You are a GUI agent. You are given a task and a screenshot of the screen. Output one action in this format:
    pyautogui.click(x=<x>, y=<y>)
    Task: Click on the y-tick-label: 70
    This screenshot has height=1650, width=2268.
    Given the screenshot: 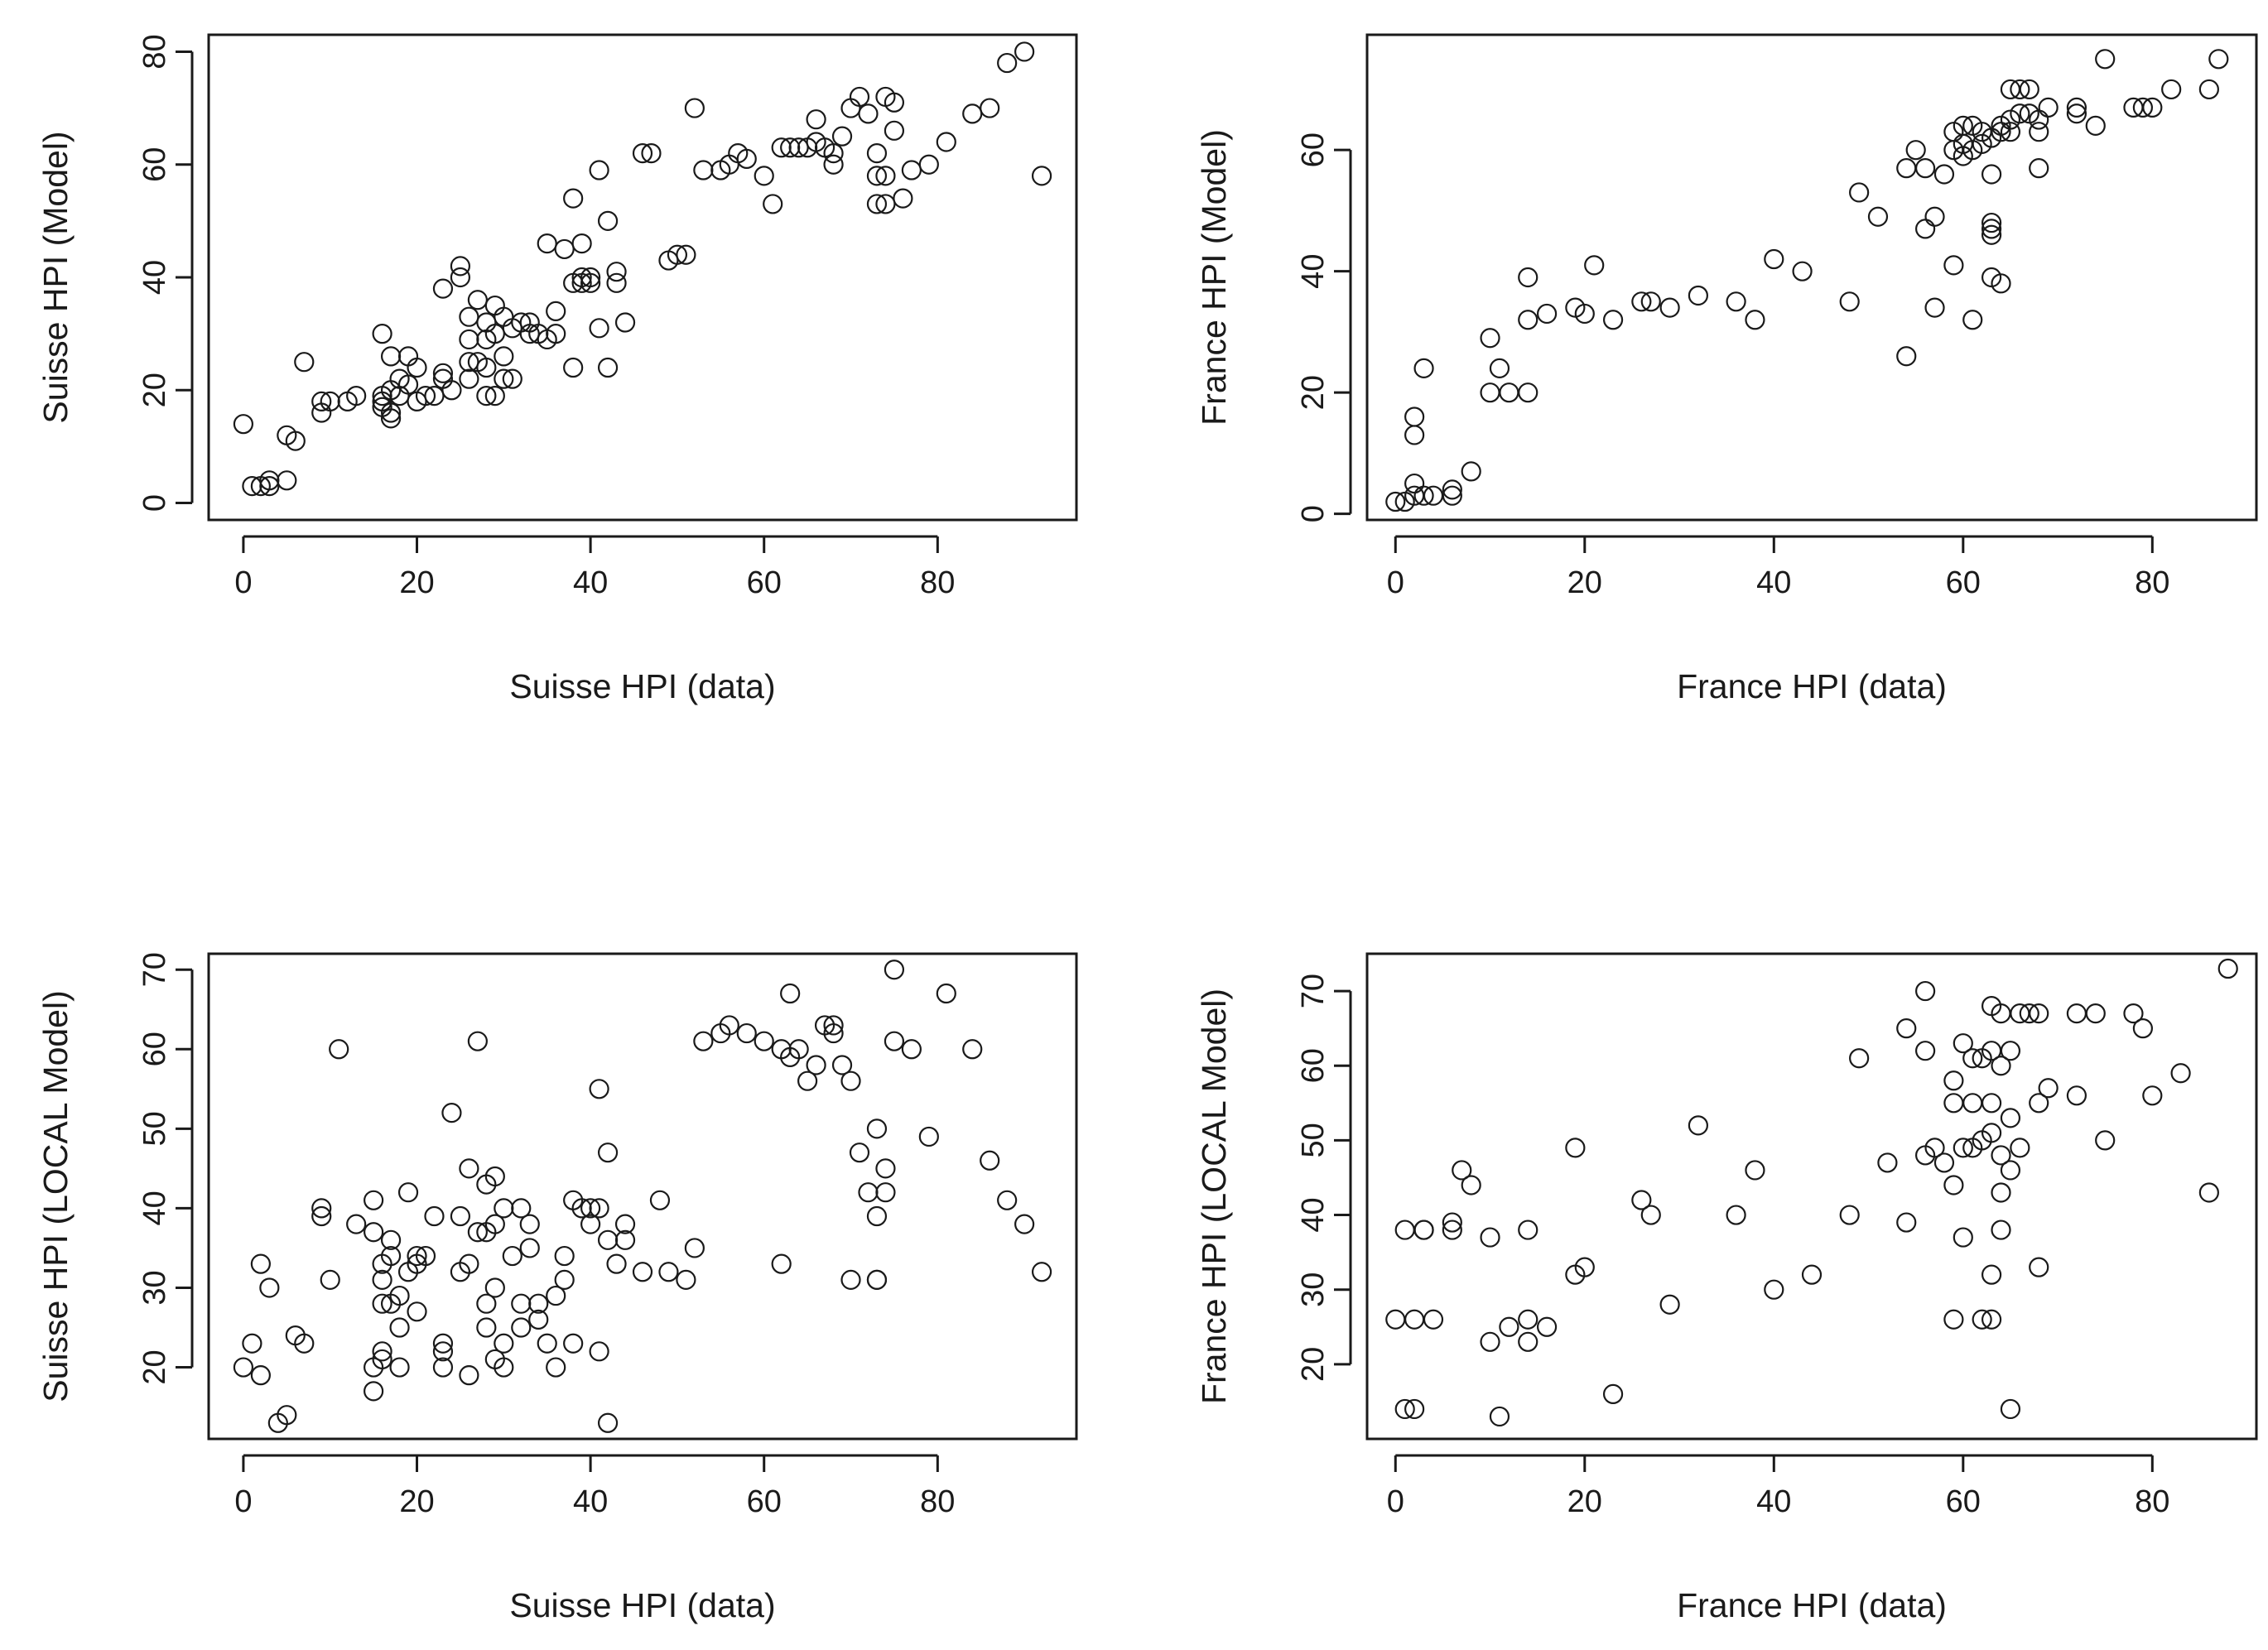 What is the action you would take?
    pyautogui.click(x=1313, y=991)
    